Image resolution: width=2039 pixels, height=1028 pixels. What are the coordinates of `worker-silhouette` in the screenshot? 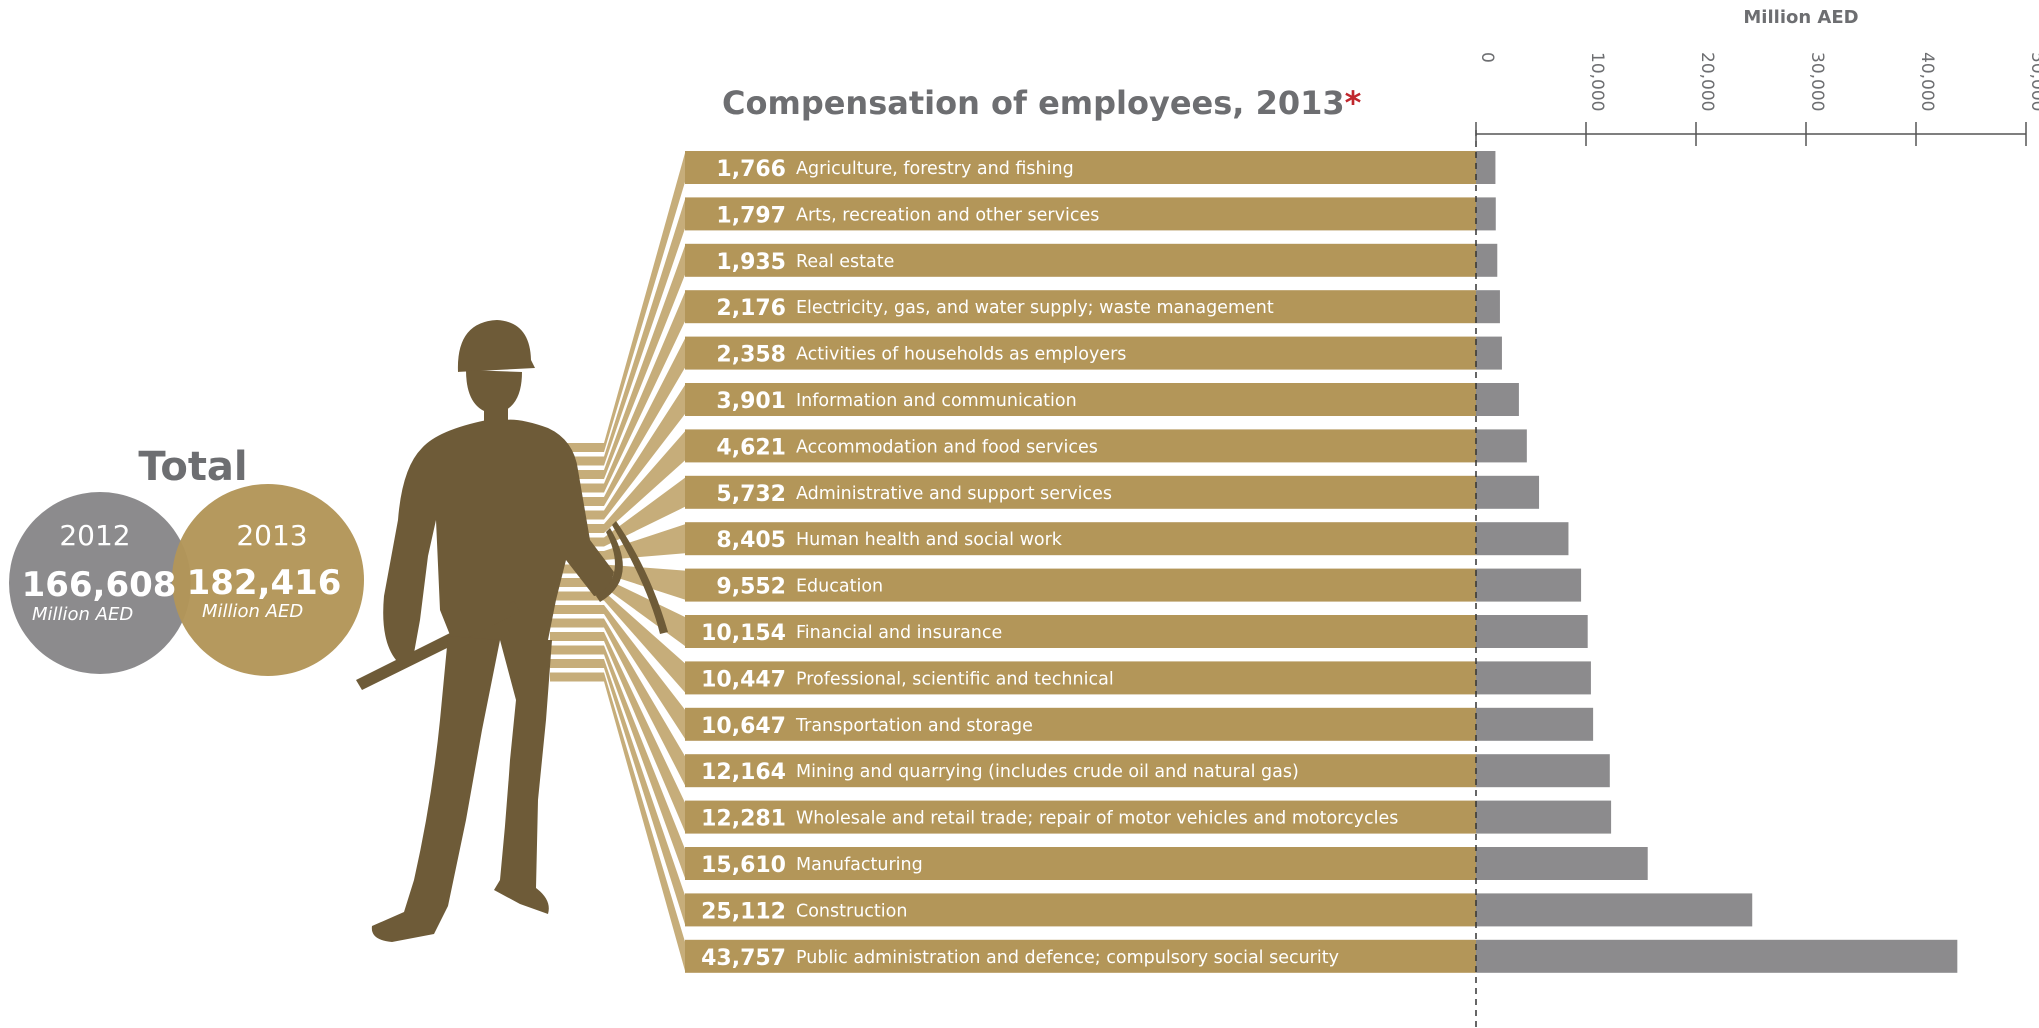 It's located at (512, 631).